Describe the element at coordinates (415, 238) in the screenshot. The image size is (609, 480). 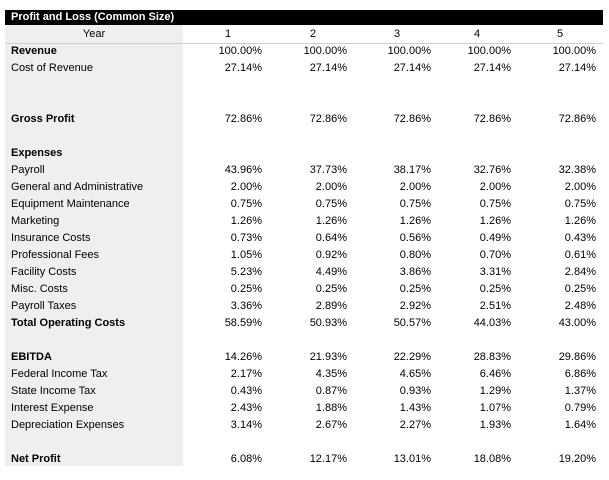
I see `cell-value: 0.56%` at that location.